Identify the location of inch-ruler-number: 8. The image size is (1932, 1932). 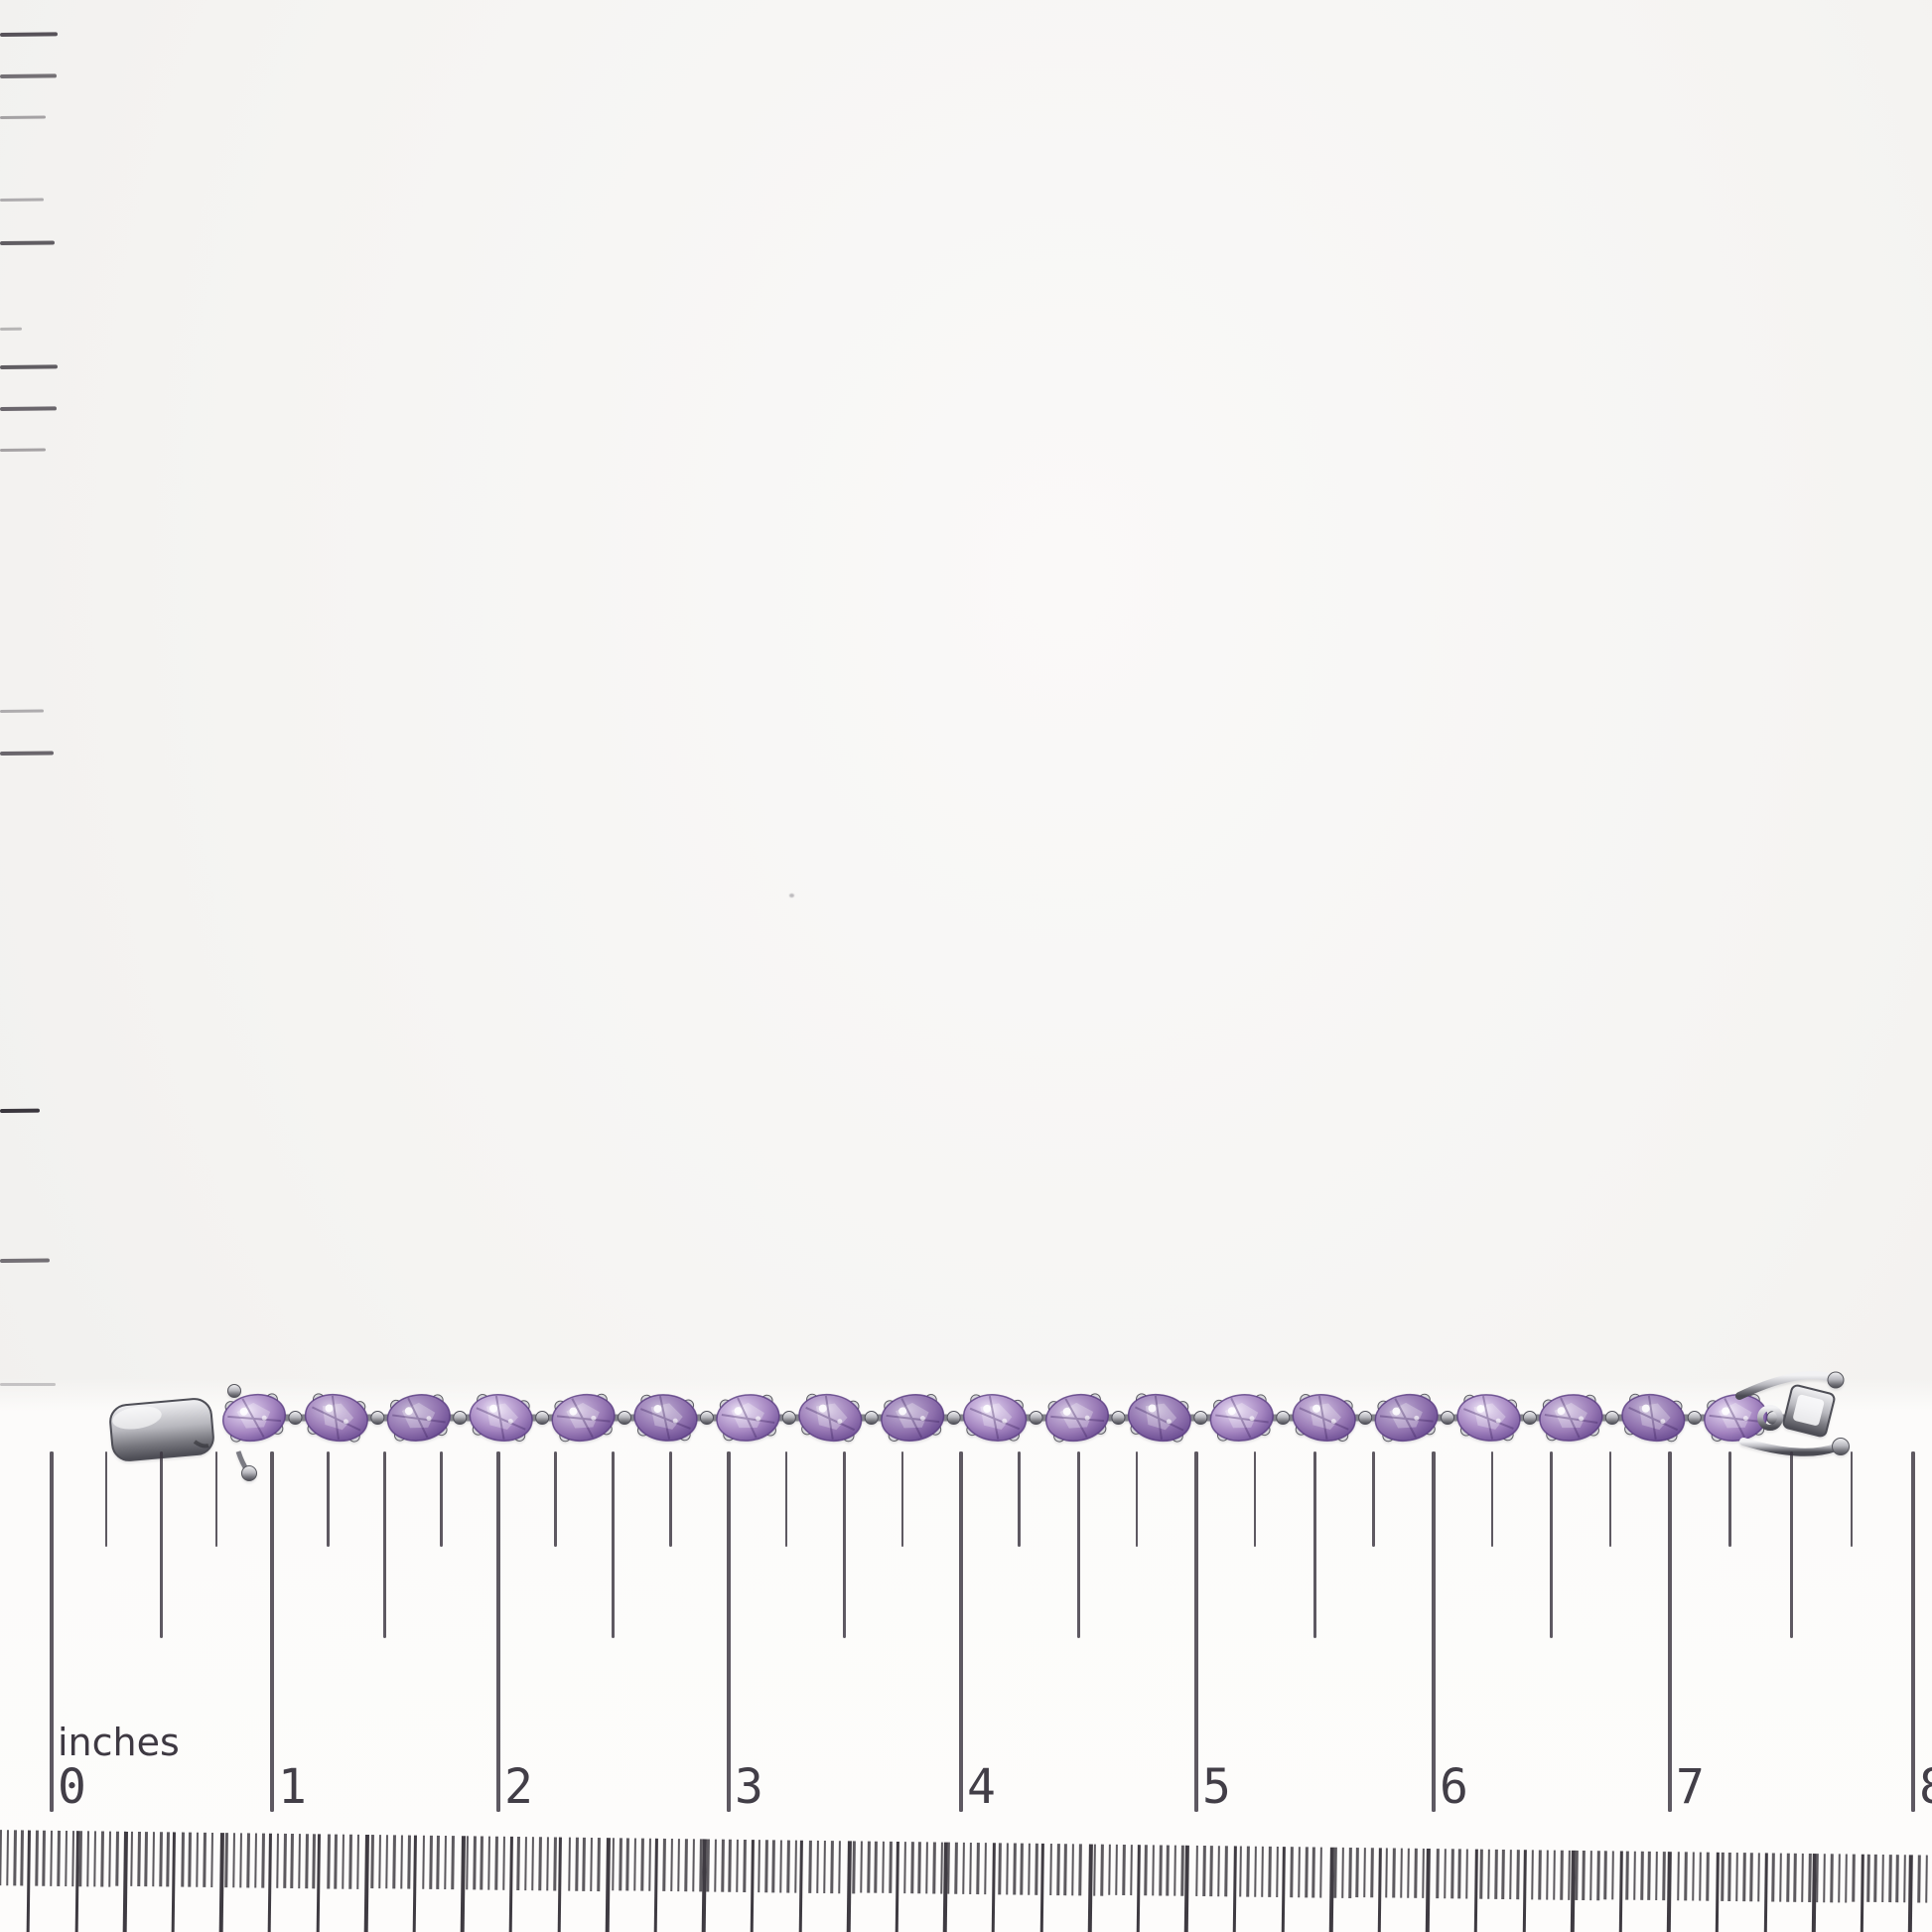
(1926, 1787).